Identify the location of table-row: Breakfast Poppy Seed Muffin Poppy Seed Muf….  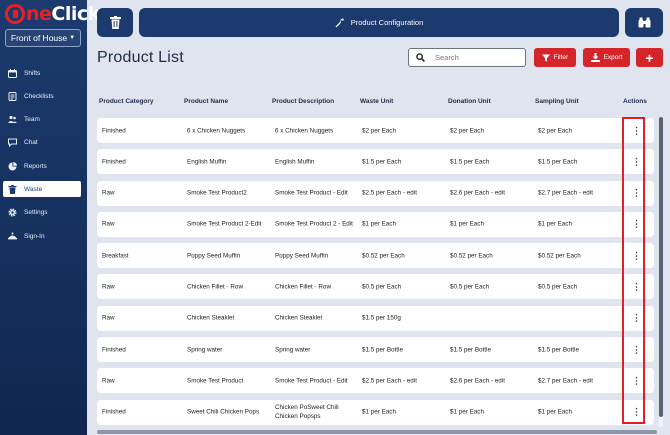
(375, 256).